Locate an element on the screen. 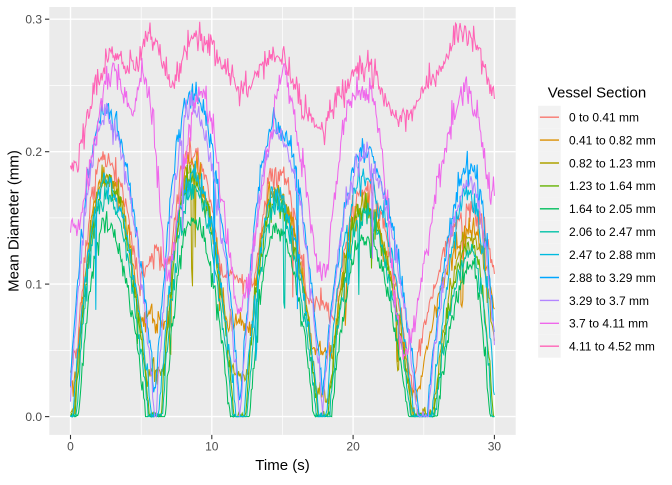 This screenshot has width=672, height=485. svg-text: 30 is located at coordinates (495, 447).